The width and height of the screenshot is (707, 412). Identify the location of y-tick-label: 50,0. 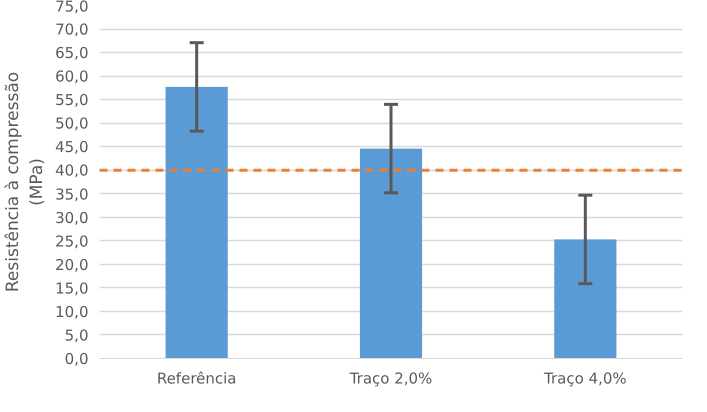
(72, 123).